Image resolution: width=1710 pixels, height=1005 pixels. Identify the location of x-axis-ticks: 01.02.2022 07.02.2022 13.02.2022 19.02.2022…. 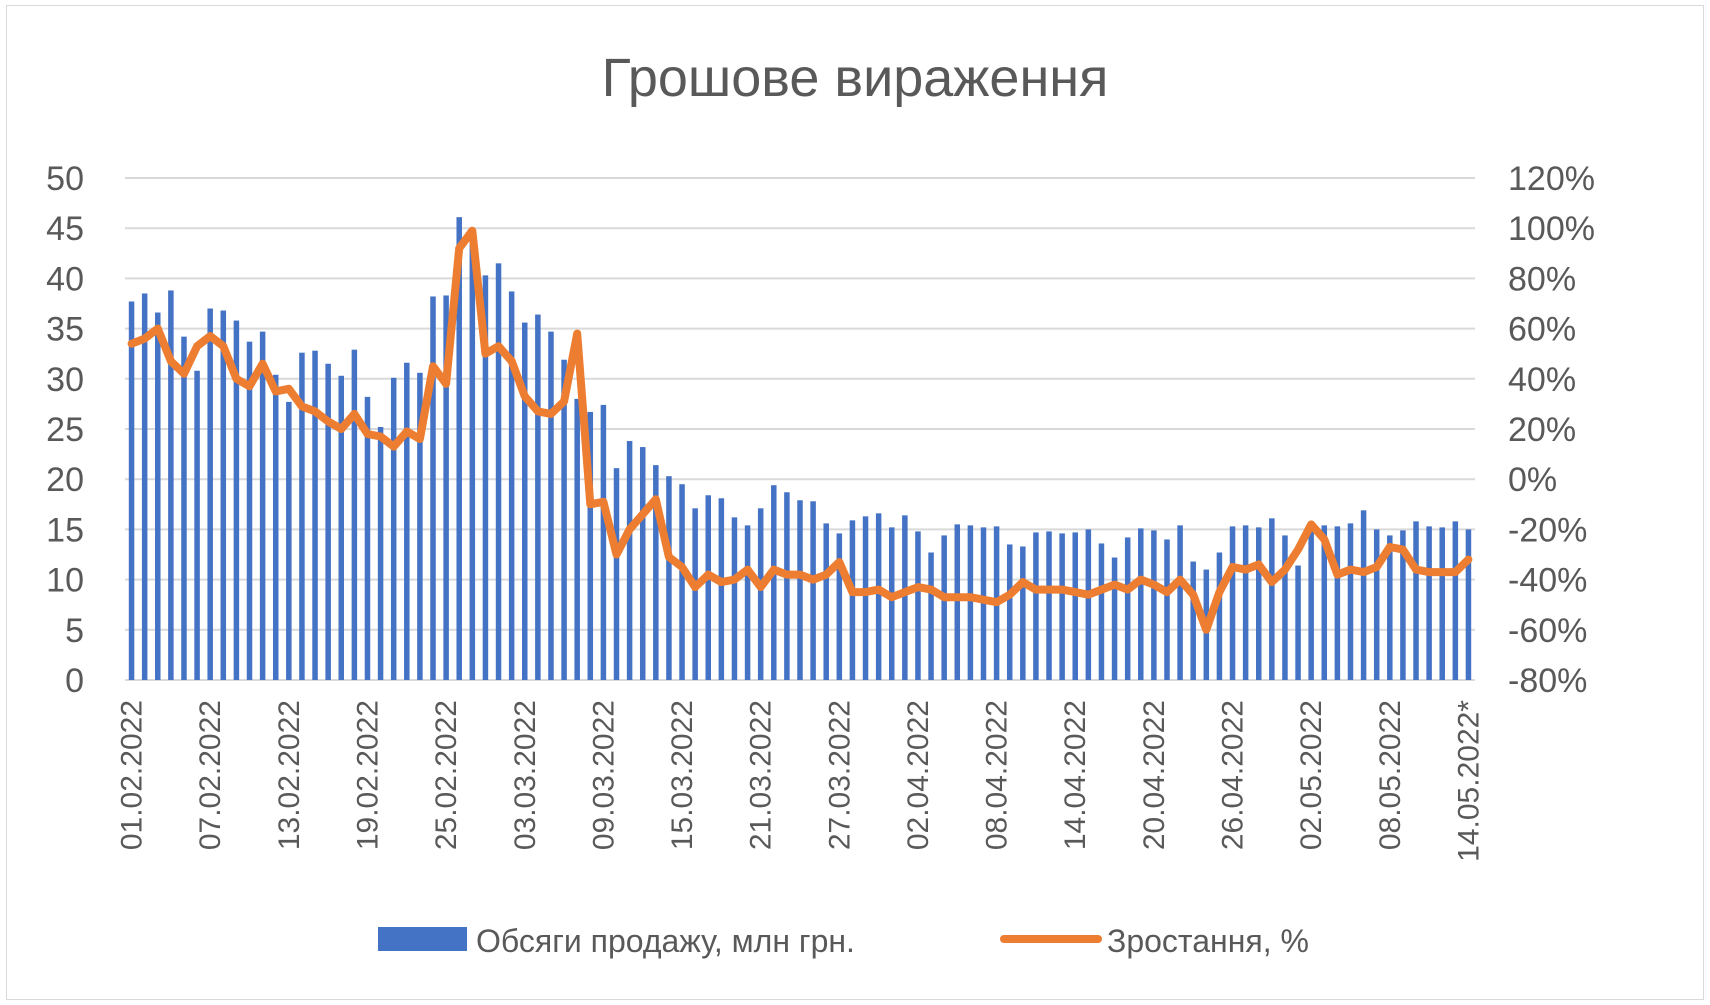
(801, 781).